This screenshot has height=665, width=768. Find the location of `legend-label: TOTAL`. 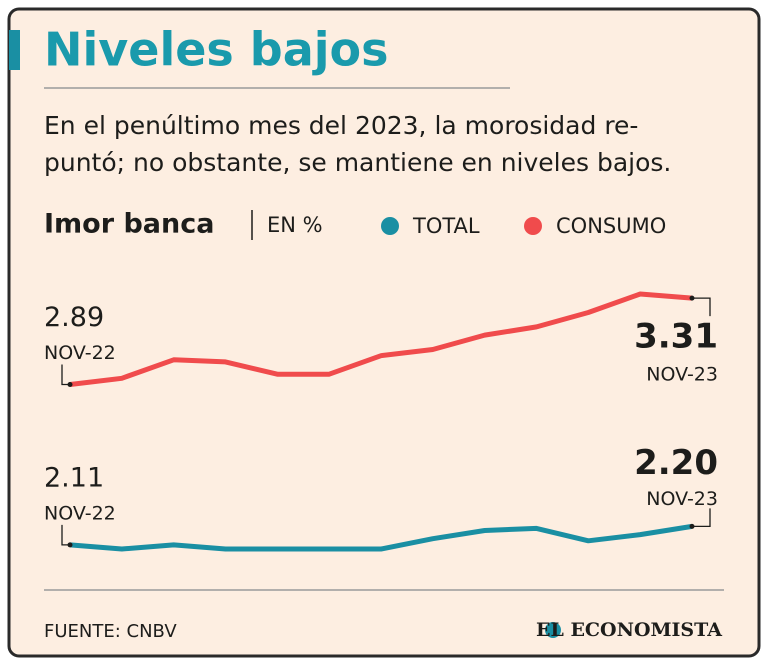

legend-label: TOTAL is located at coordinates (446, 226).